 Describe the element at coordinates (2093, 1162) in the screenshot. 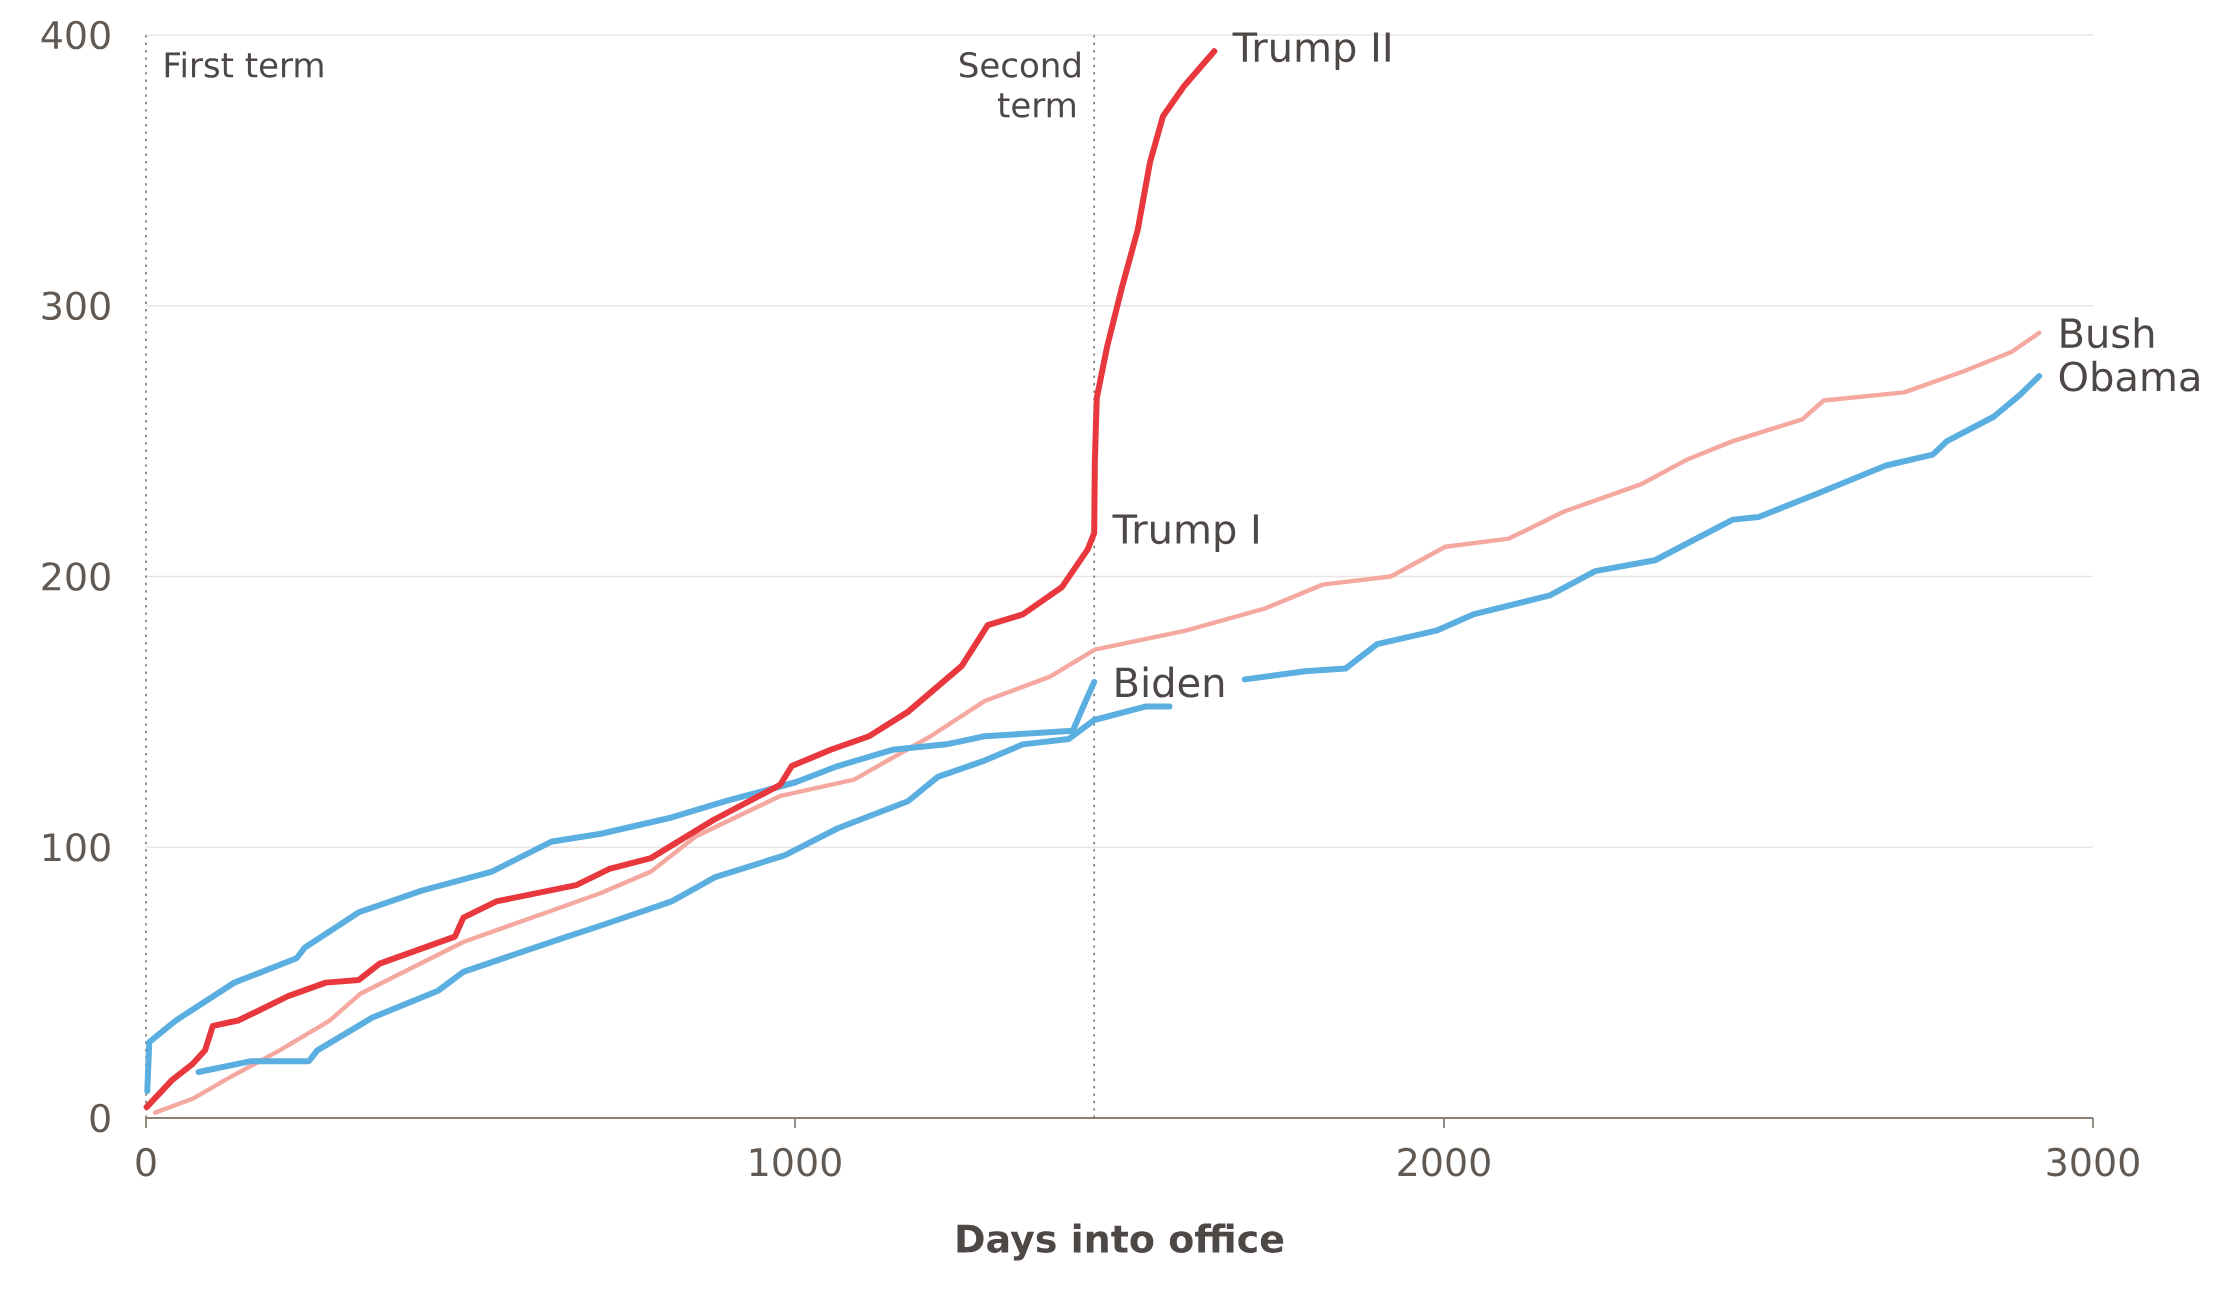

I see `x-tick-label: 3000` at that location.